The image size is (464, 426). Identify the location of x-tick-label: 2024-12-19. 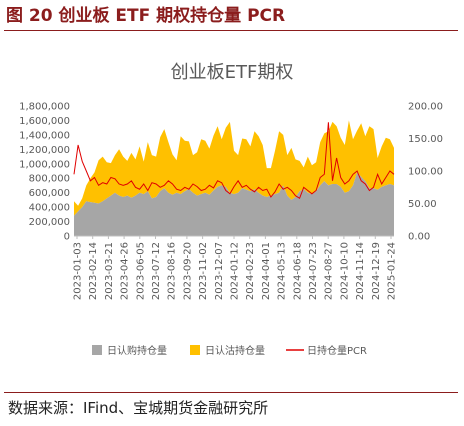
(376, 271).